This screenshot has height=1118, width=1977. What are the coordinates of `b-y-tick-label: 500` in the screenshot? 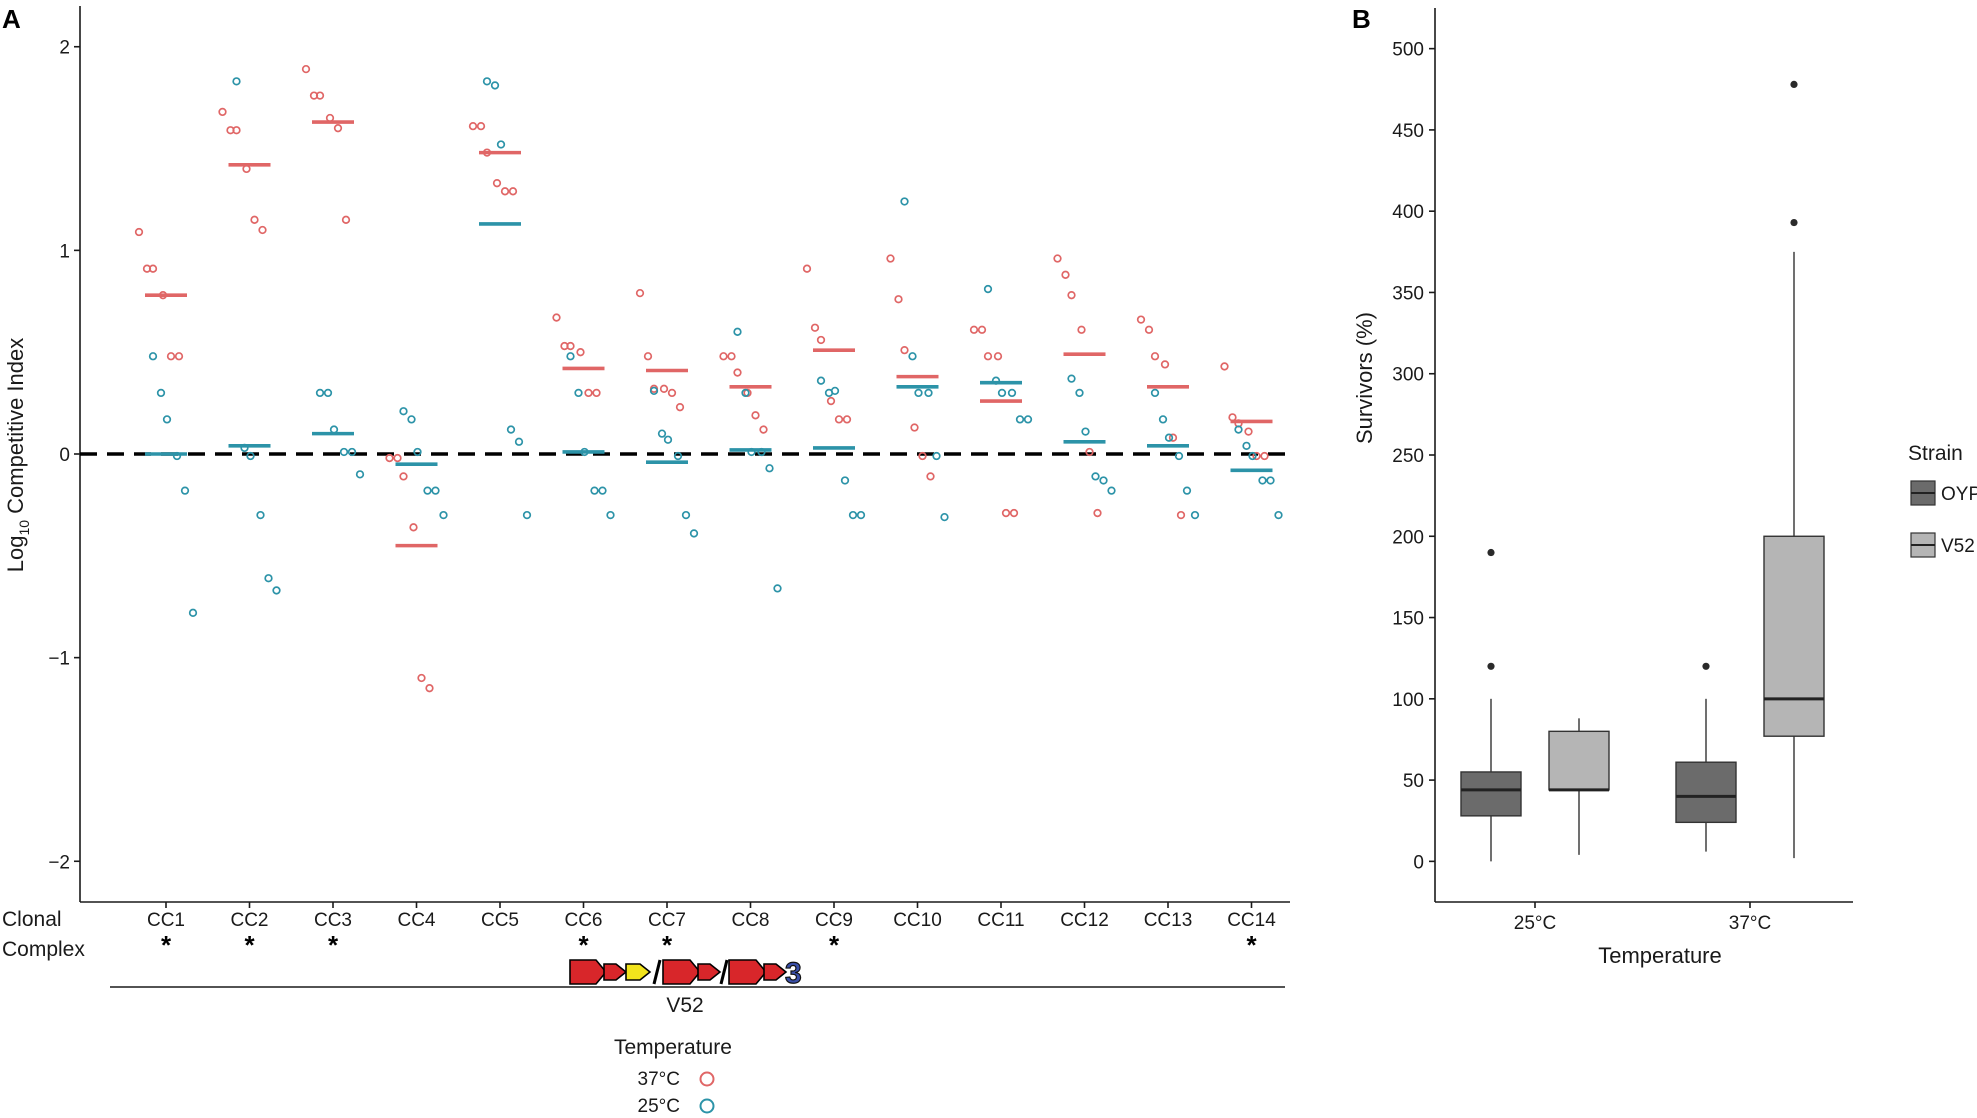 It's located at (1408, 50).